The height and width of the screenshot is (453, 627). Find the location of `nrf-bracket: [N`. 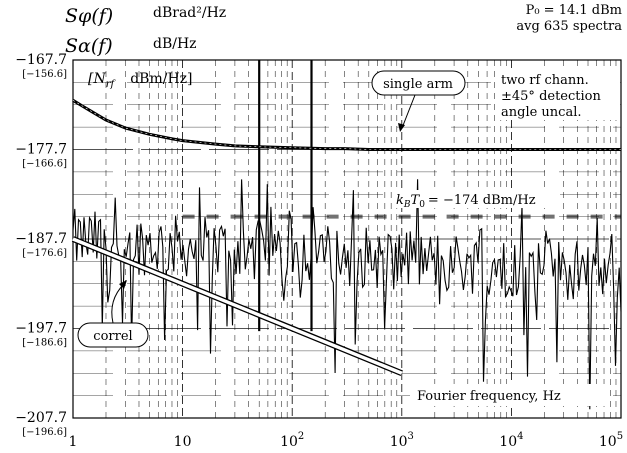

nrf-bracket: [N is located at coordinates (97, 79).